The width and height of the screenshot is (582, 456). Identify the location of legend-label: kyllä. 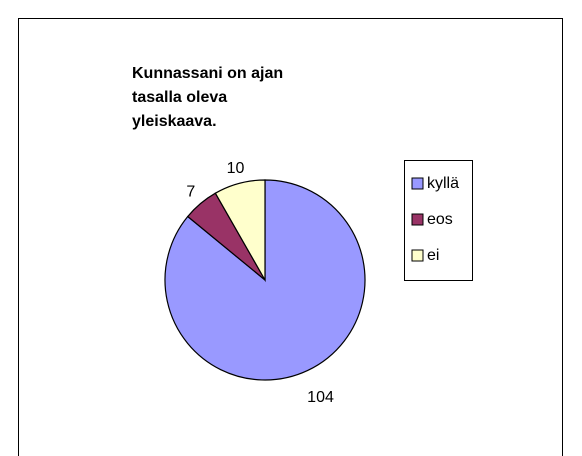
(443, 183).